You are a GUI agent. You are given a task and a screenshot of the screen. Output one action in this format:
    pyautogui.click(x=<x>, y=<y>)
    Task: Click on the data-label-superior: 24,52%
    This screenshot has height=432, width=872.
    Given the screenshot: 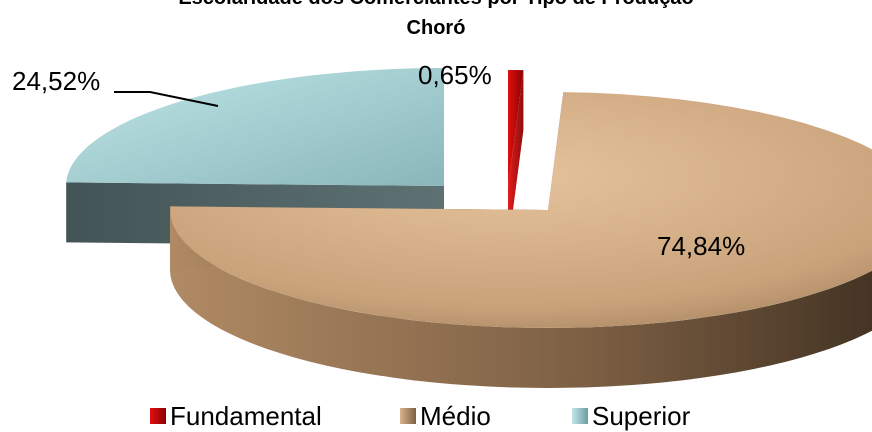 What is the action you would take?
    pyautogui.click(x=56, y=81)
    